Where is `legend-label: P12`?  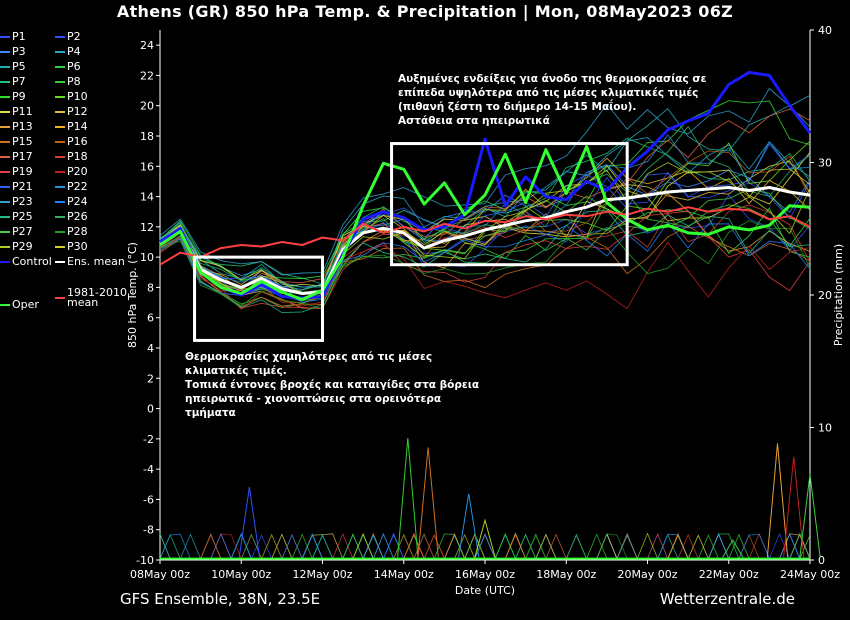 legend-label: P12 is located at coordinates (77, 111).